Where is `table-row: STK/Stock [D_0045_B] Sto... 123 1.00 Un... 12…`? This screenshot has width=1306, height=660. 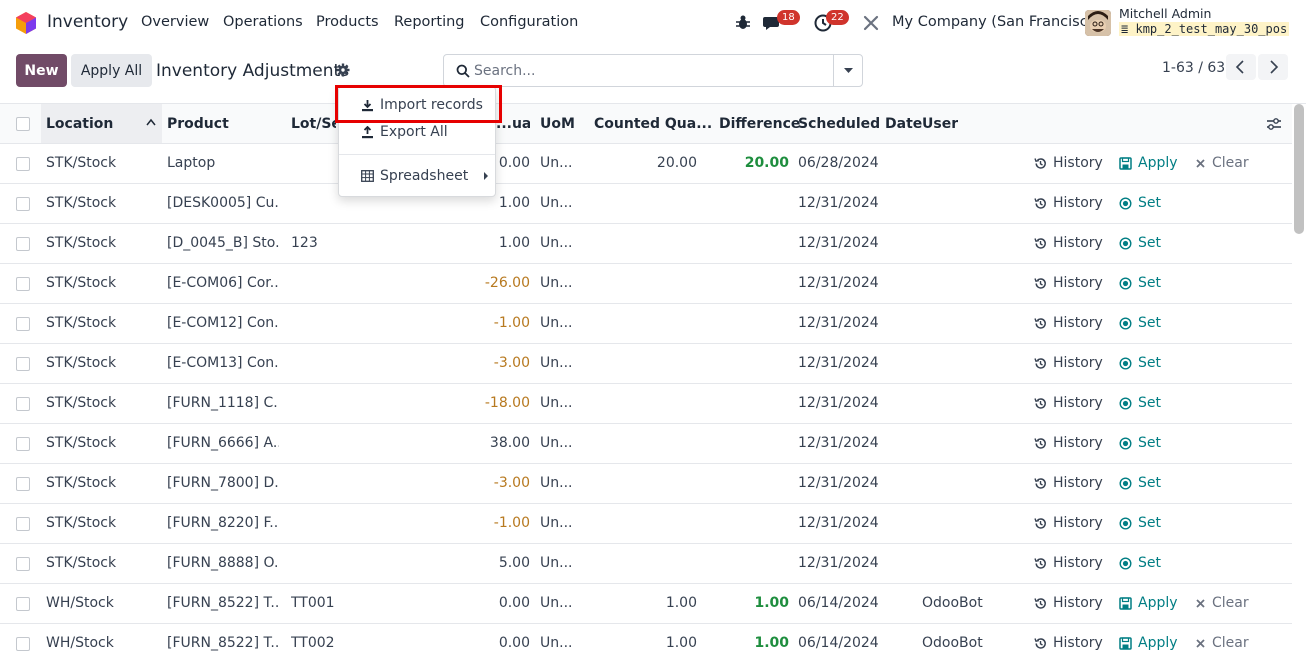
table-row: STK/Stock [D_0045_B] Sto... 123 1.00 Un... 12… is located at coordinates (646, 244).